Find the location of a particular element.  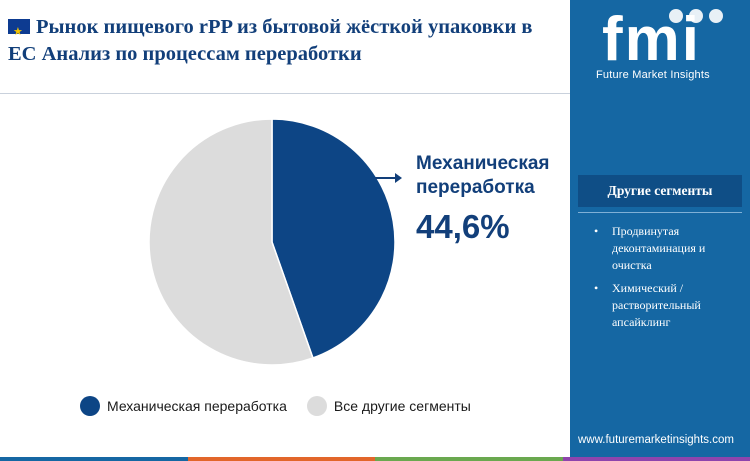

legend-item-other: Все другие сегменты is located at coordinates (388, 406).